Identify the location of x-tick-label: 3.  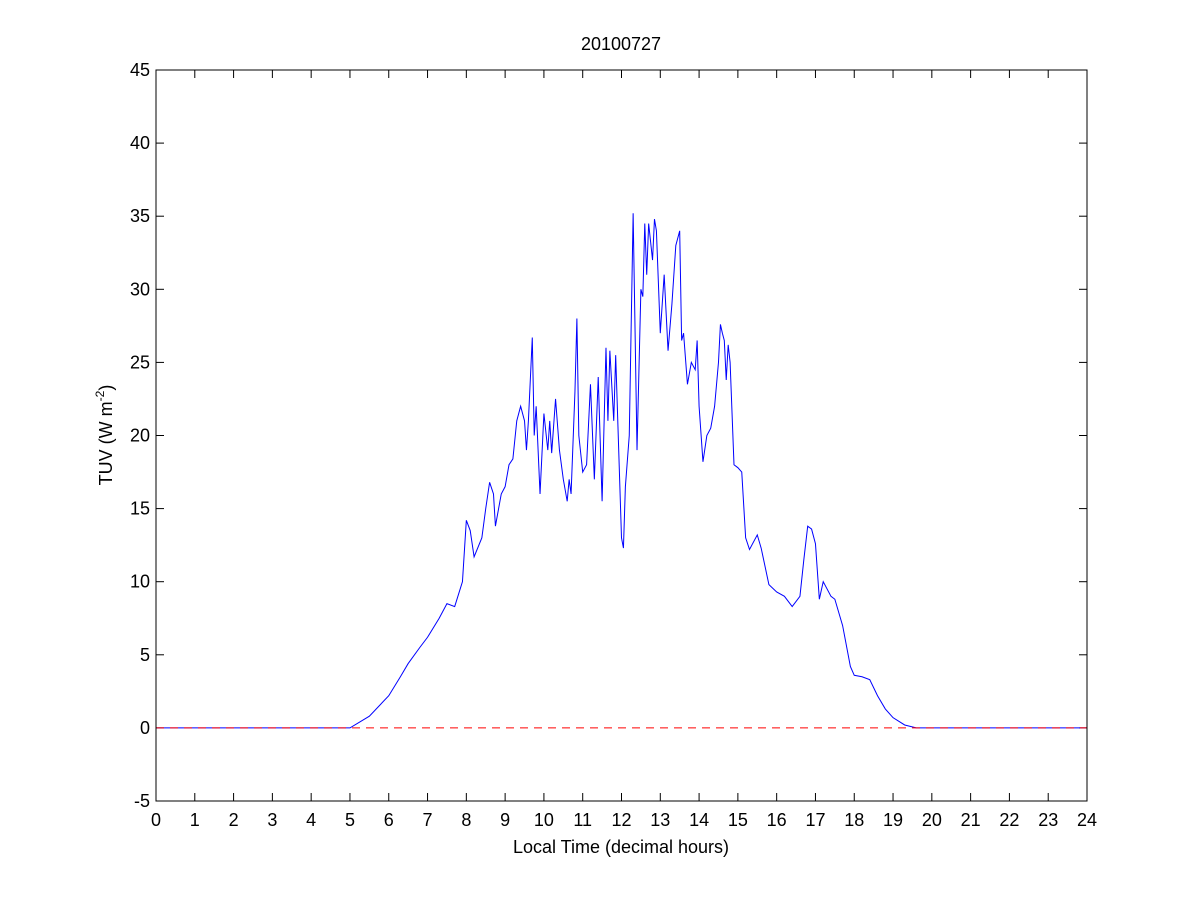
(272, 820).